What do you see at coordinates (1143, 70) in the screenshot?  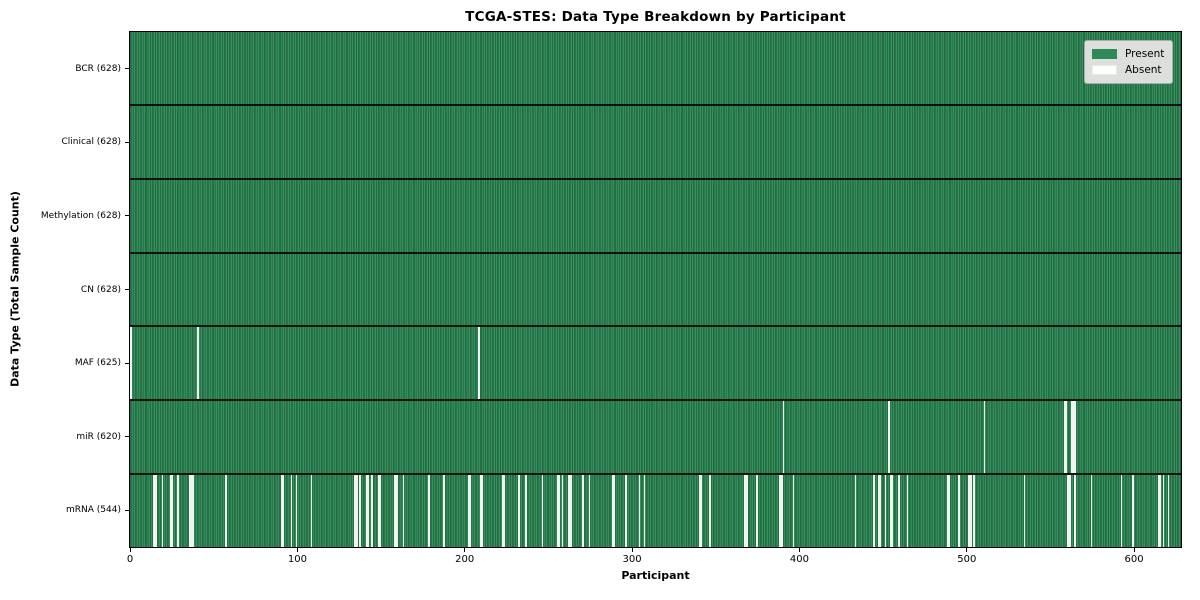 I see `legend-label-absent: Absent` at bounding box center [1143, 70].